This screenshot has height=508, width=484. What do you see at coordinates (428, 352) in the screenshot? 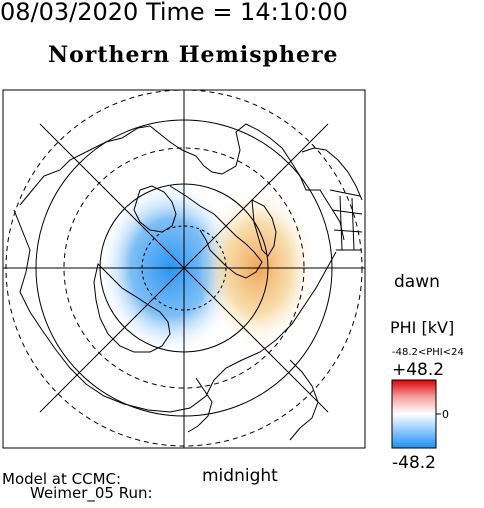
I see `legend-range: -48.2<PHI<24` at bounding box center [428, 352].